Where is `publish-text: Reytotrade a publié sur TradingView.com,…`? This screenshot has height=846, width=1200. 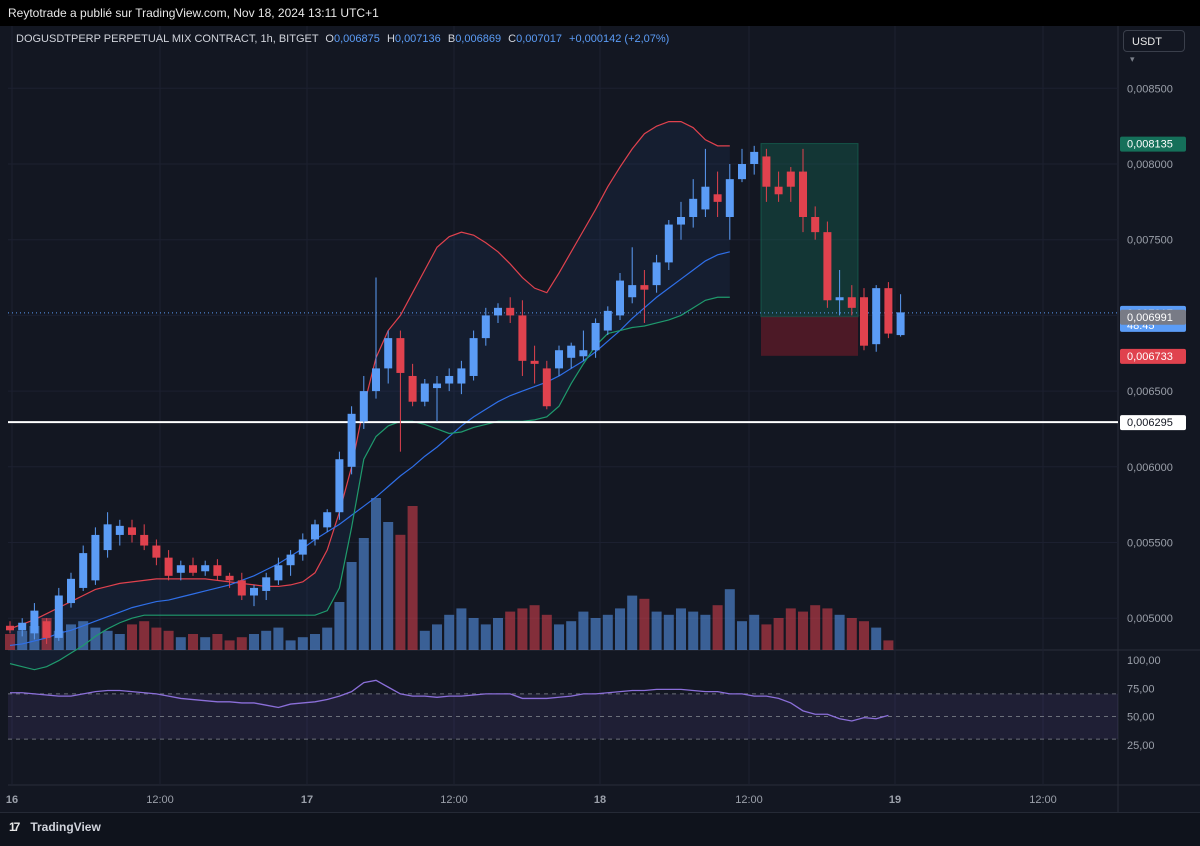
publish-text: Reytotrade a publié sur TradingView.com,… is located at coordinates (193, 13).